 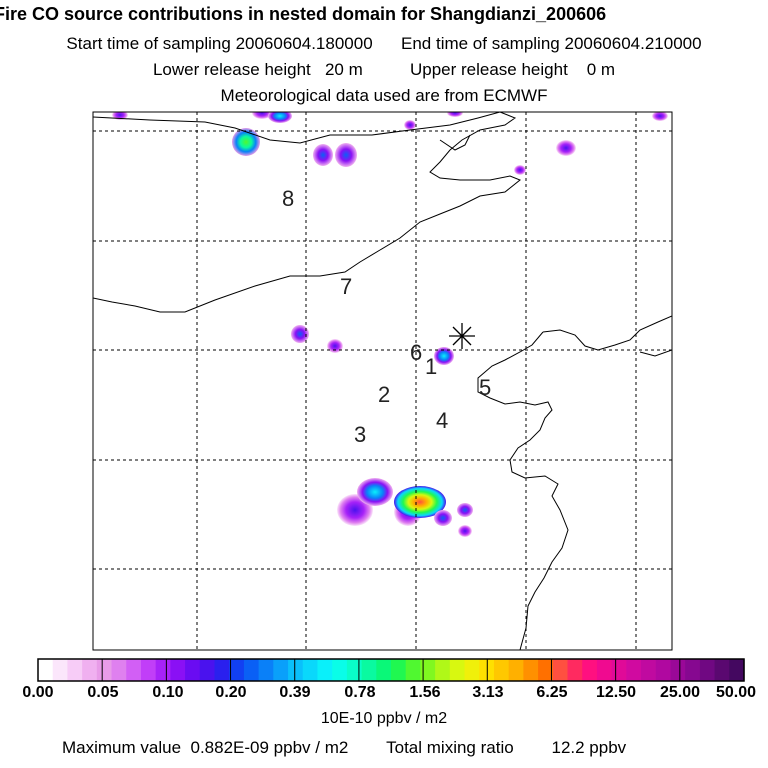 I want to click on region-label: 5, so click(x=485, y=387).